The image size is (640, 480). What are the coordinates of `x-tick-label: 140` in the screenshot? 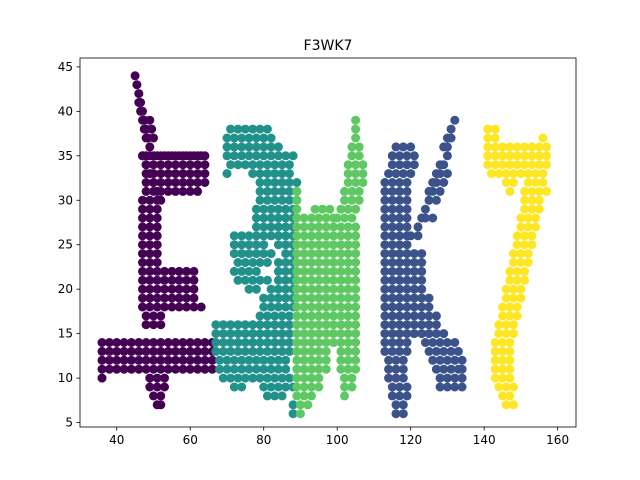 It's located at (484, 440).